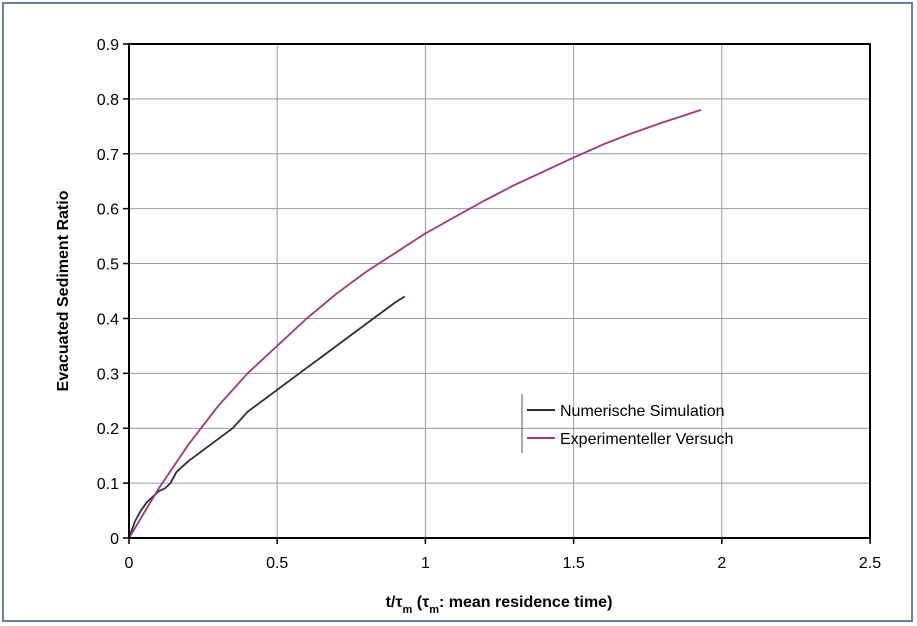 The image size is (917, 626). Describe the element at coordinates (573, 563) in the screenshot. I see `x-tick-label: 1.5` at that location.